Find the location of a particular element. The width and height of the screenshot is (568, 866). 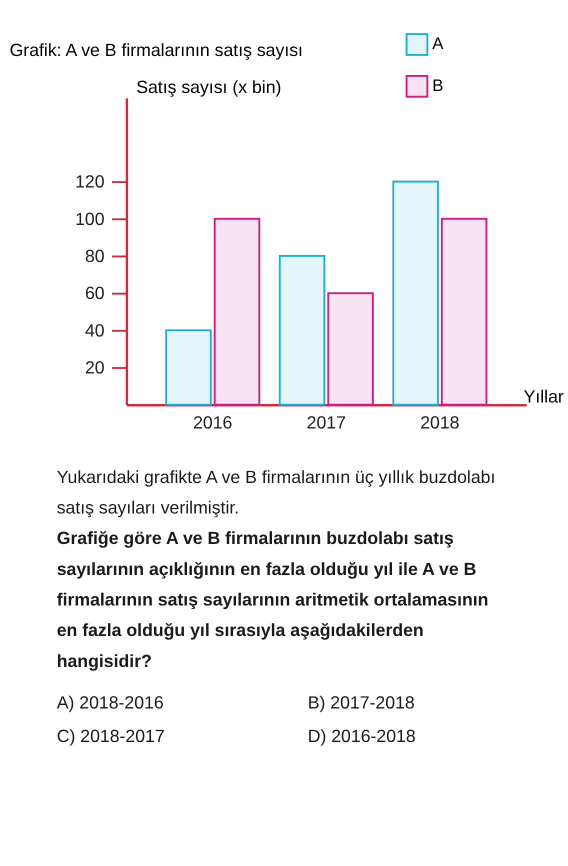

text: C) 2018-2017 is located at coordinates (110, 736).